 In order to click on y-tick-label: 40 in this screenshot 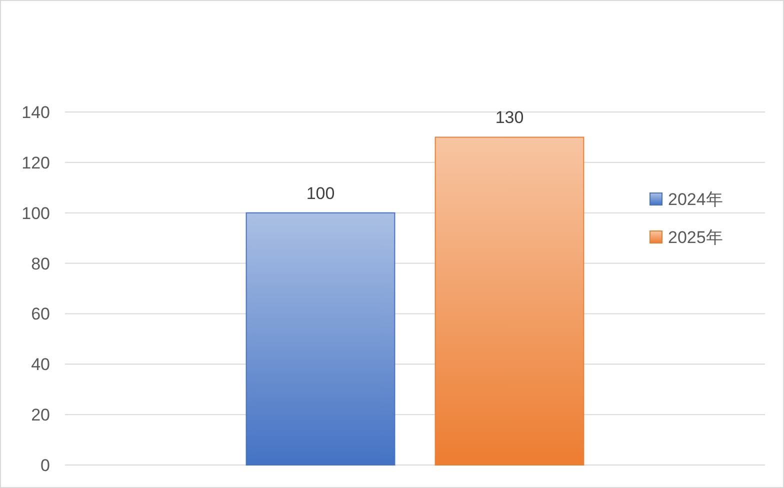, I will do `click(40, 364)`.